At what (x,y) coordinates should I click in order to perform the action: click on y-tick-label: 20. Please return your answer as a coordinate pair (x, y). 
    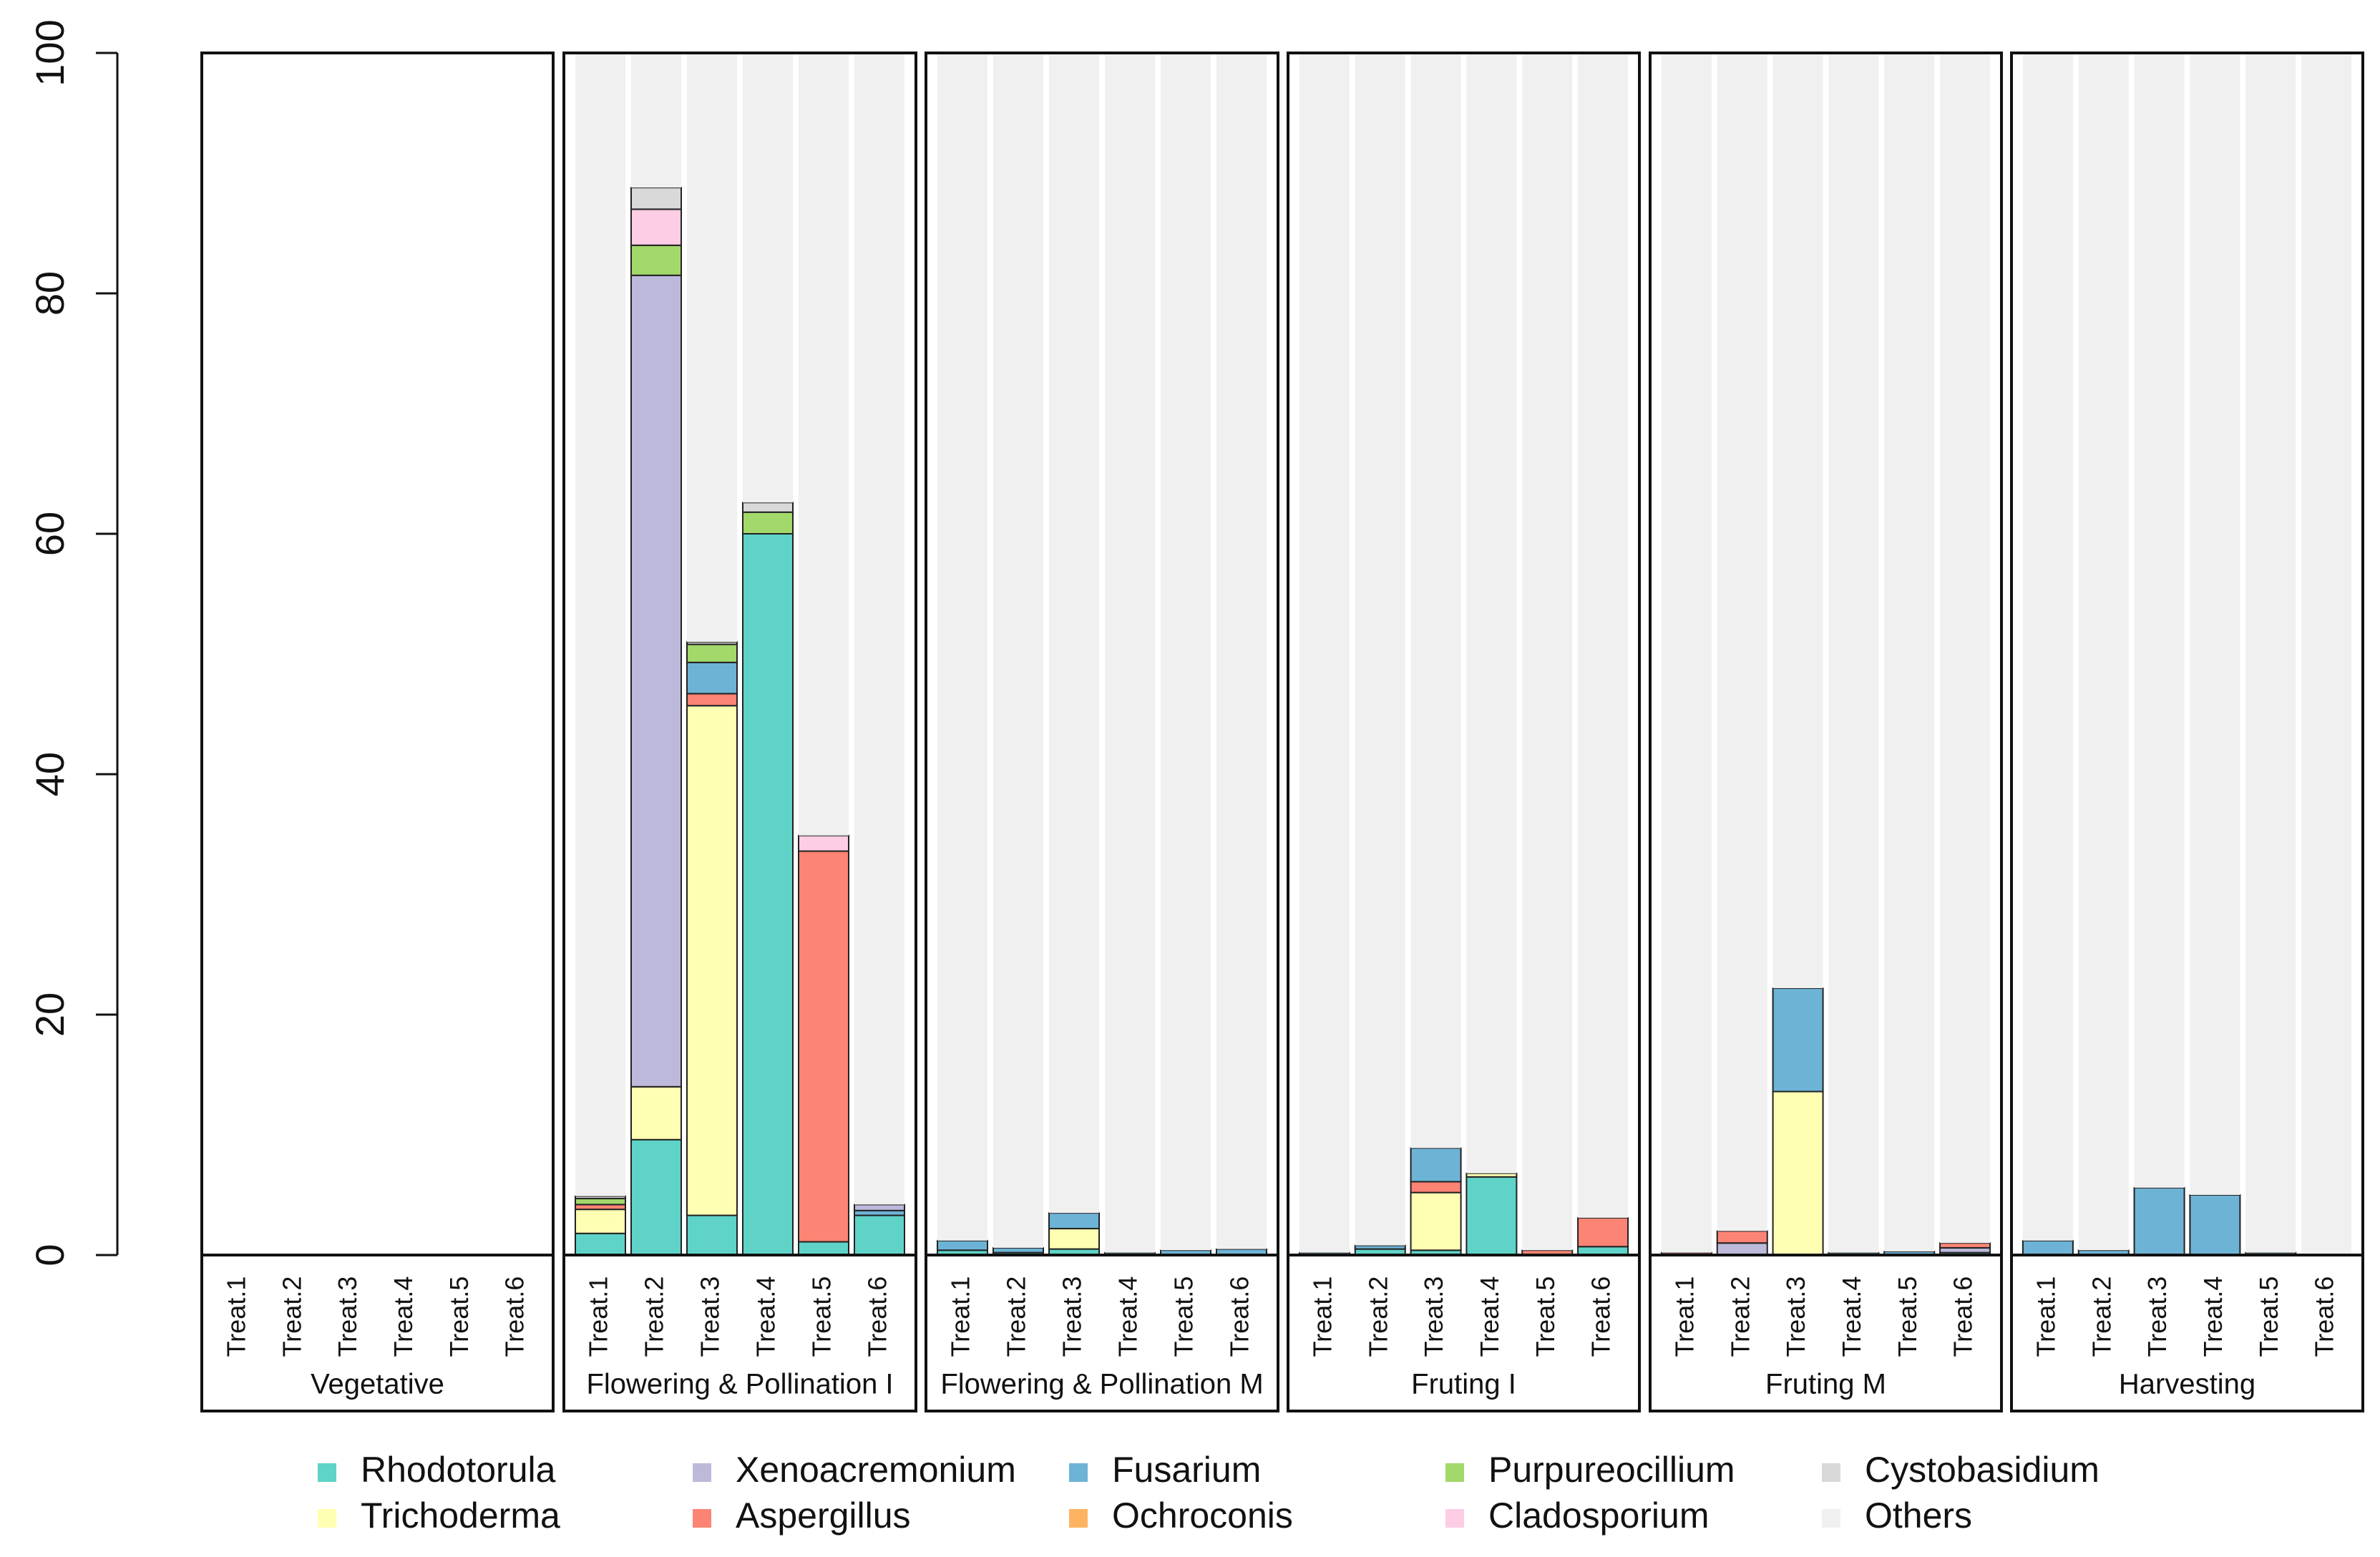
    Looking at the image, I should click on (49, 1014).